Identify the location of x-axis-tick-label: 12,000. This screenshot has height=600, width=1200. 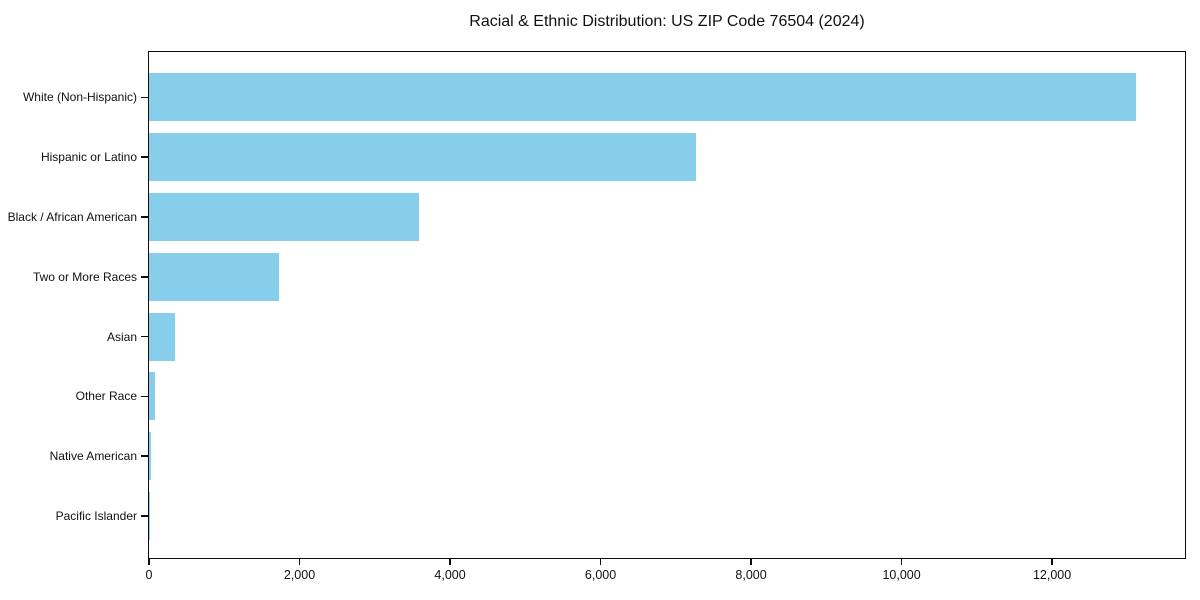
(1052, 575).